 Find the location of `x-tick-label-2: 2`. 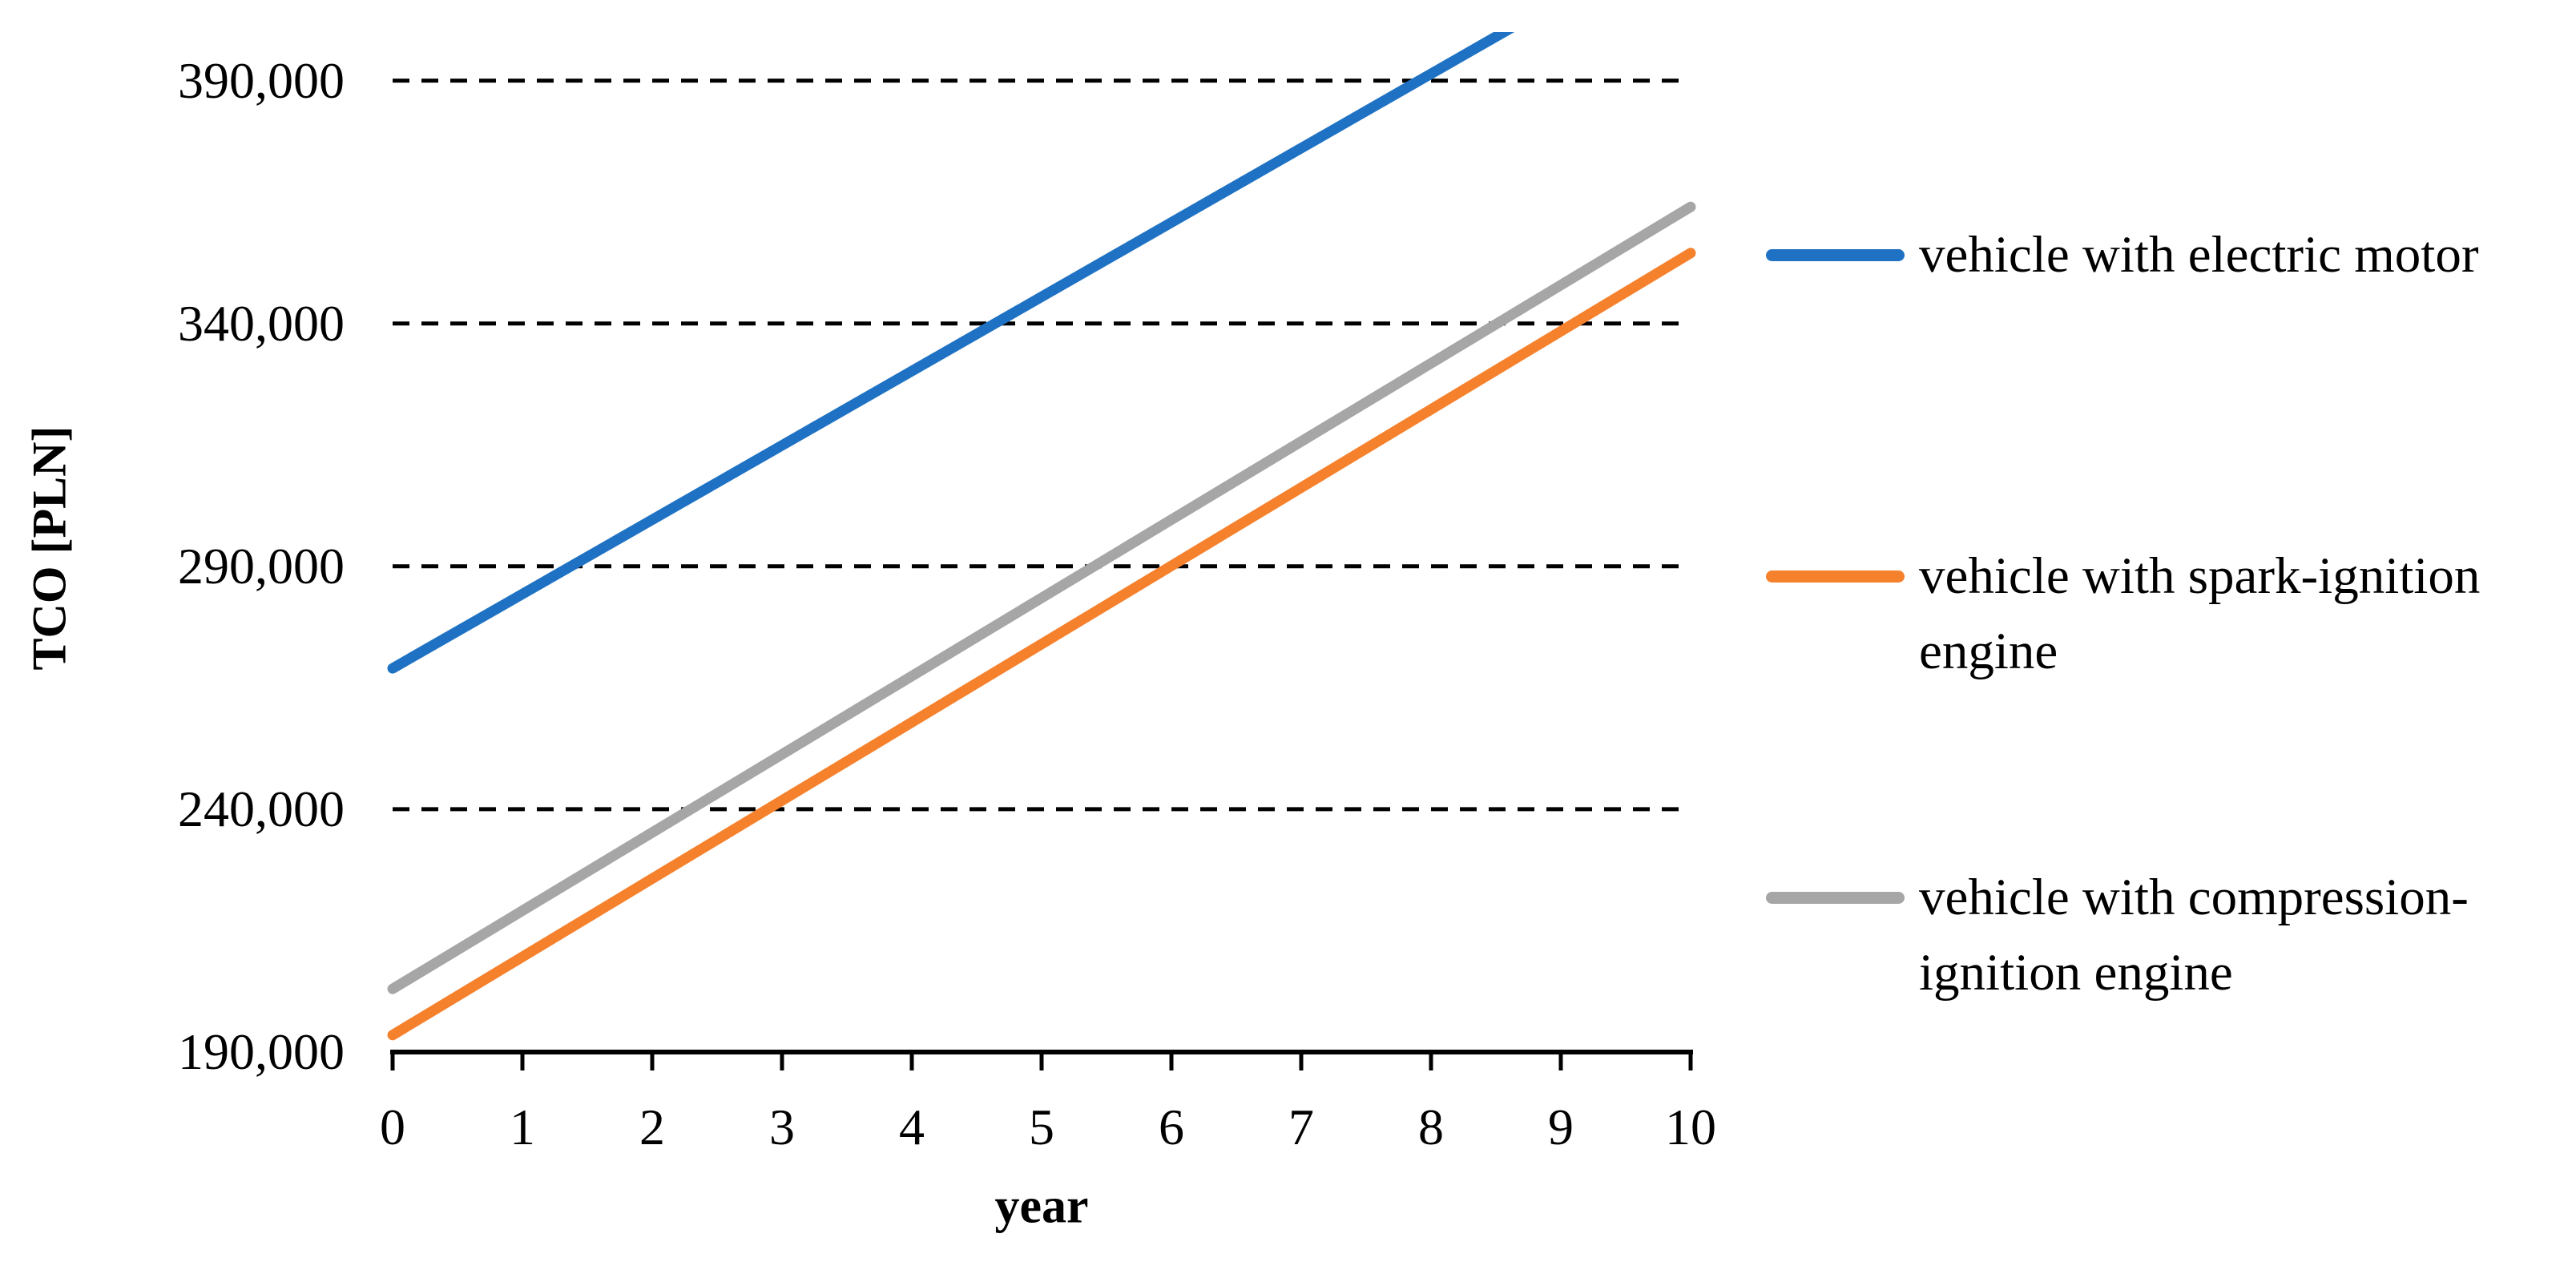

x-tick-label-2: 2 is located at coordinates (652, 1127).